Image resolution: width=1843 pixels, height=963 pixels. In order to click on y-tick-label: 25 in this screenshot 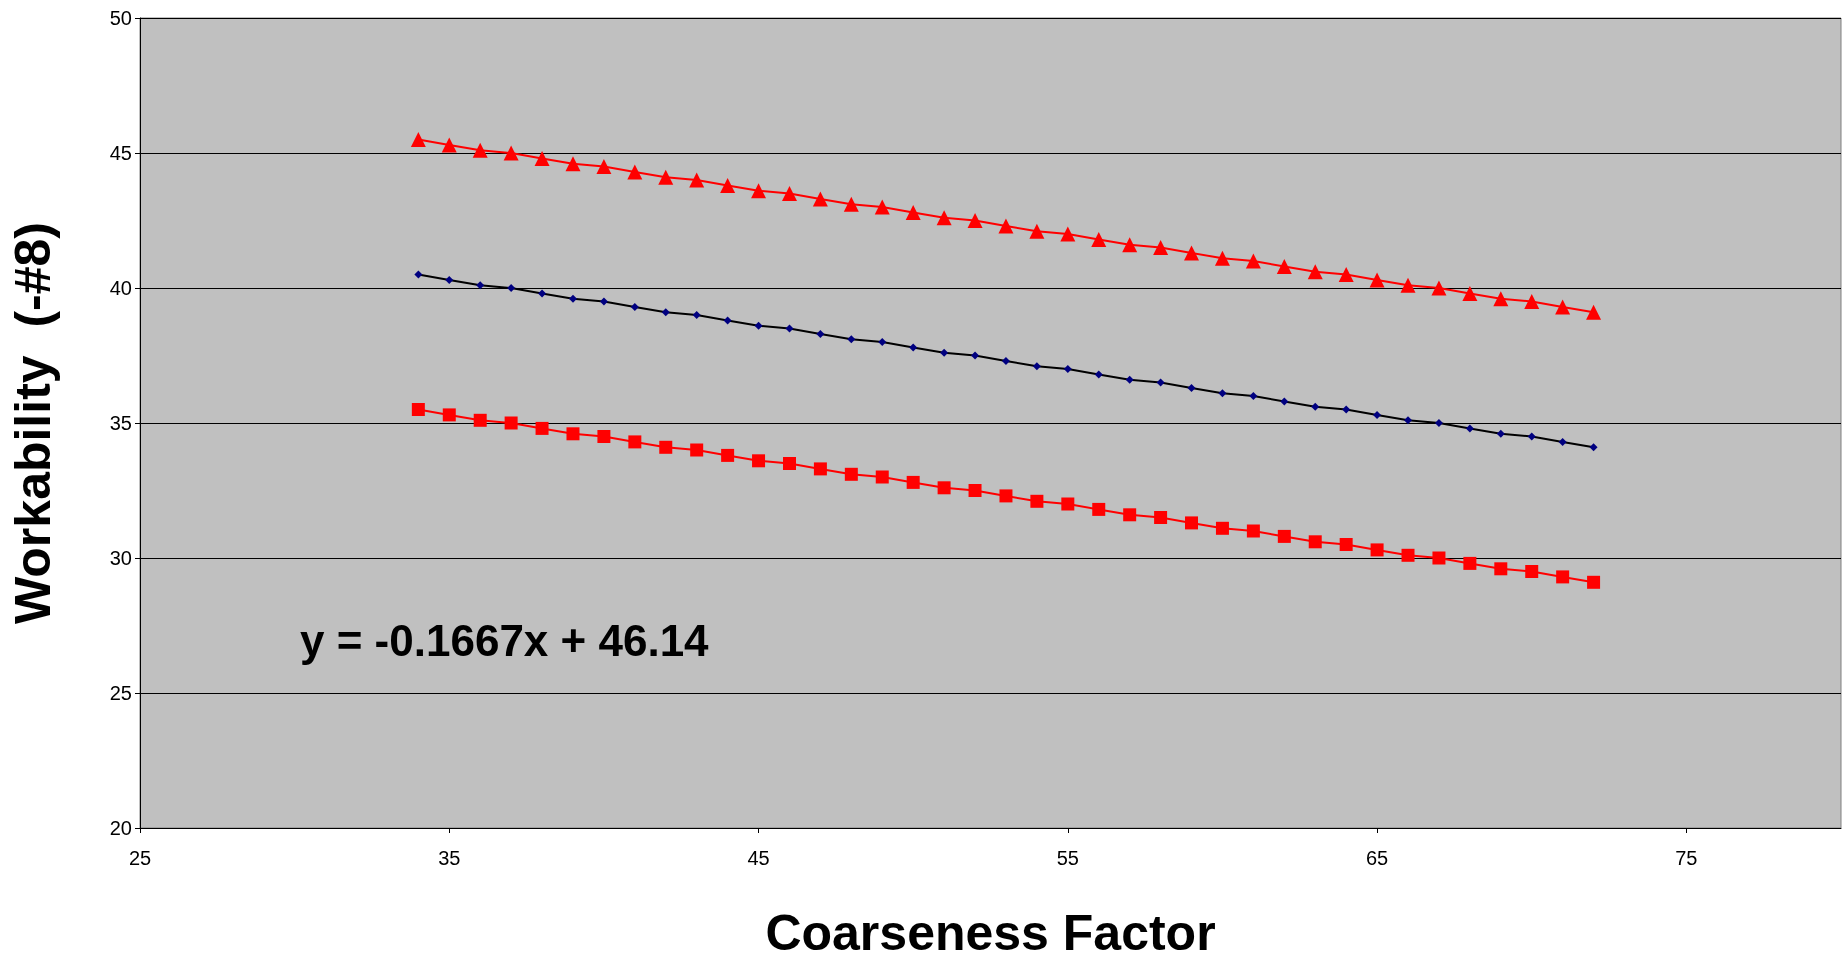, I will do `click(120, 693)`.